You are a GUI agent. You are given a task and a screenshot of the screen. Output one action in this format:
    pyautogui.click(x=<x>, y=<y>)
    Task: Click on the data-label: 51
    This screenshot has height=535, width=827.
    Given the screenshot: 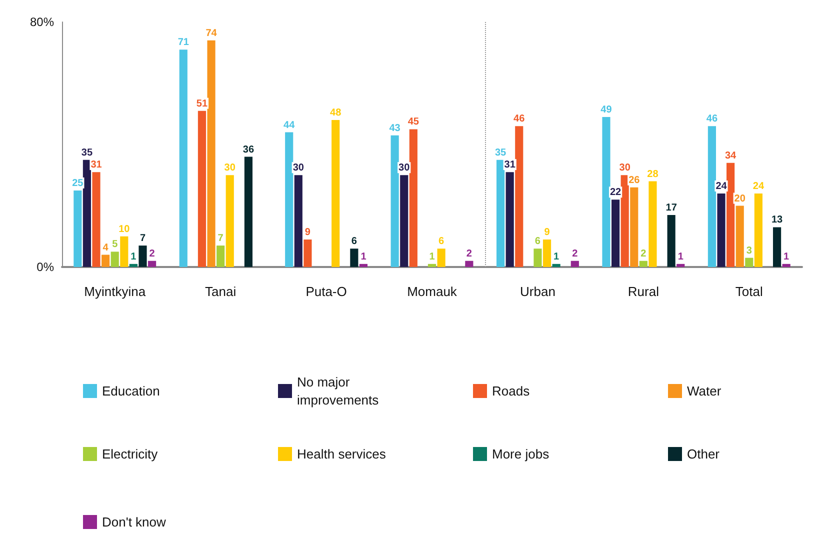 What is the action you would take?
    pyautogui.click(x=202, y=104)
    